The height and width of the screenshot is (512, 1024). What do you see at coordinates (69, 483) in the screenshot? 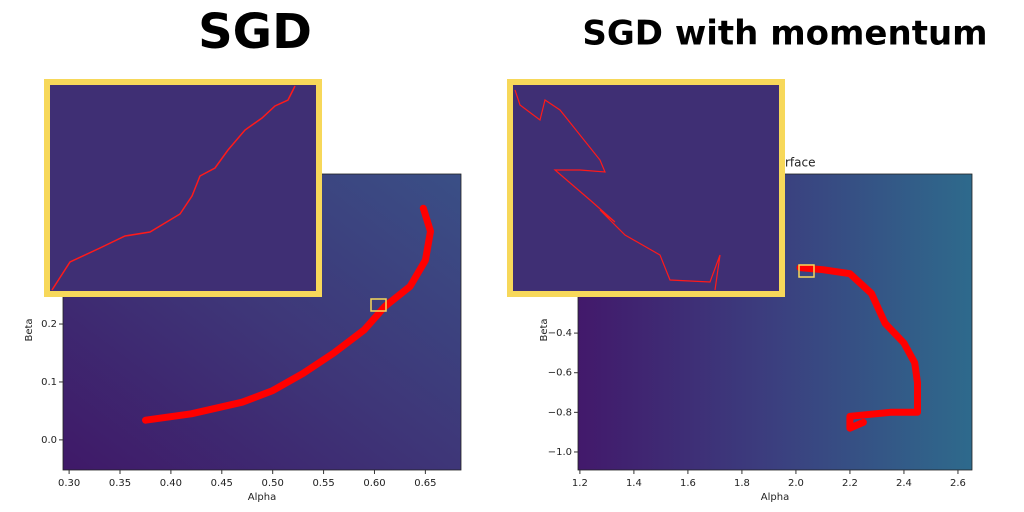
I see `x-tick-label: 0.30` at bounding box center [69, 483].